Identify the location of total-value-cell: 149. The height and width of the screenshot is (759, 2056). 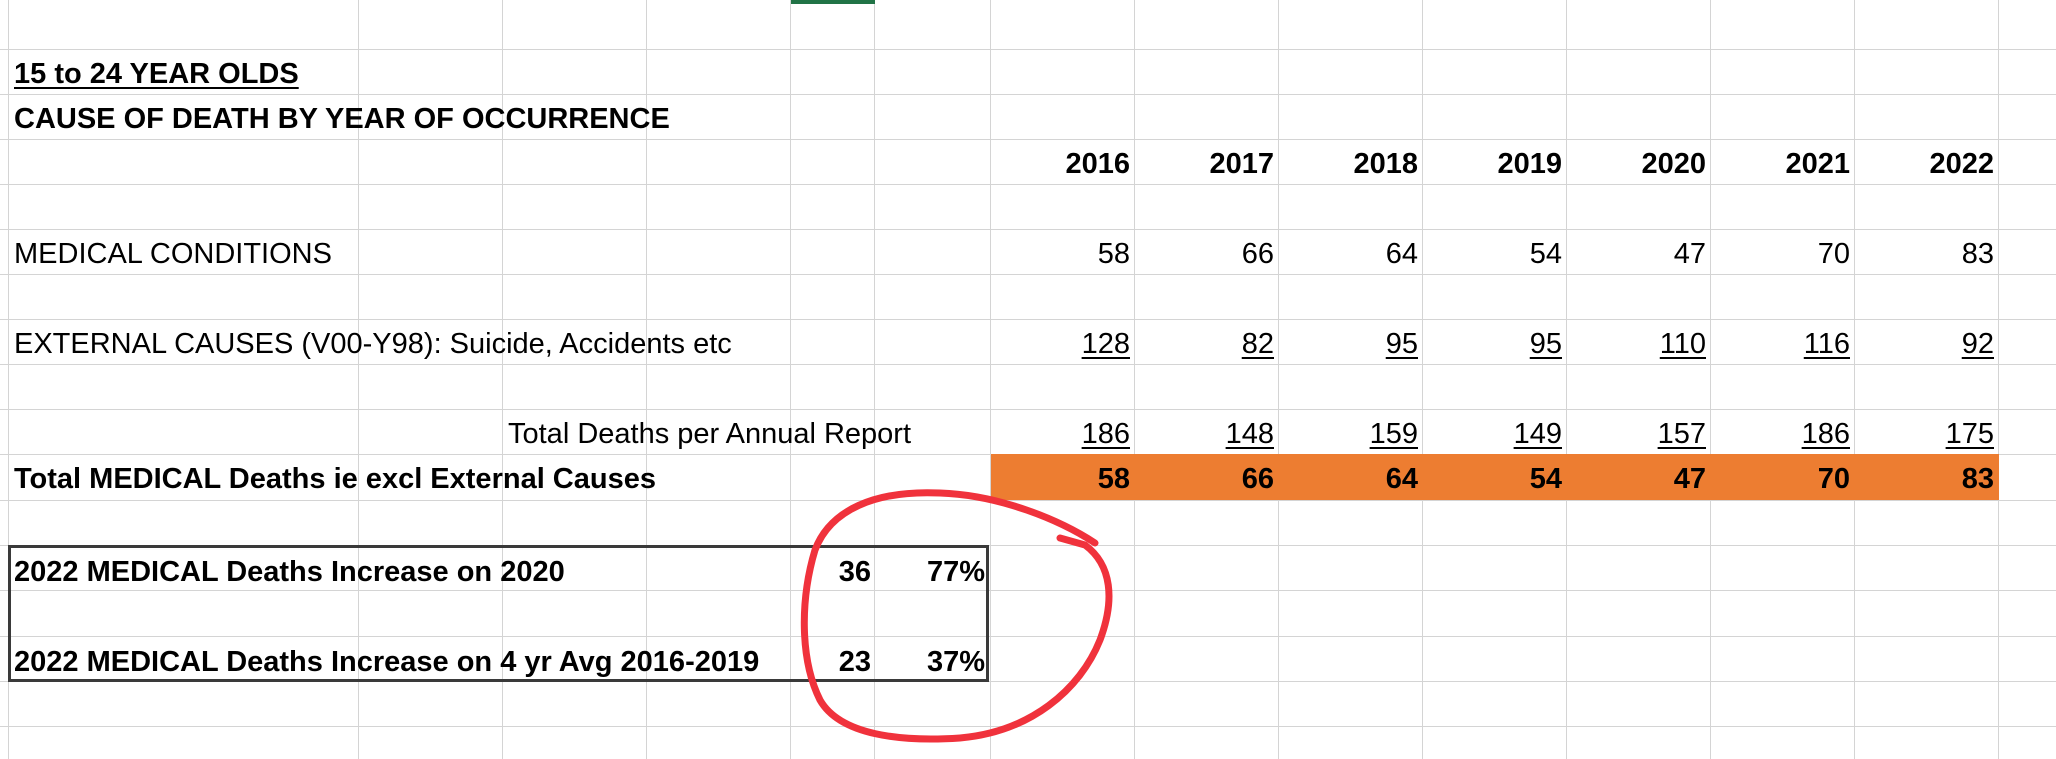
(1537, 434).